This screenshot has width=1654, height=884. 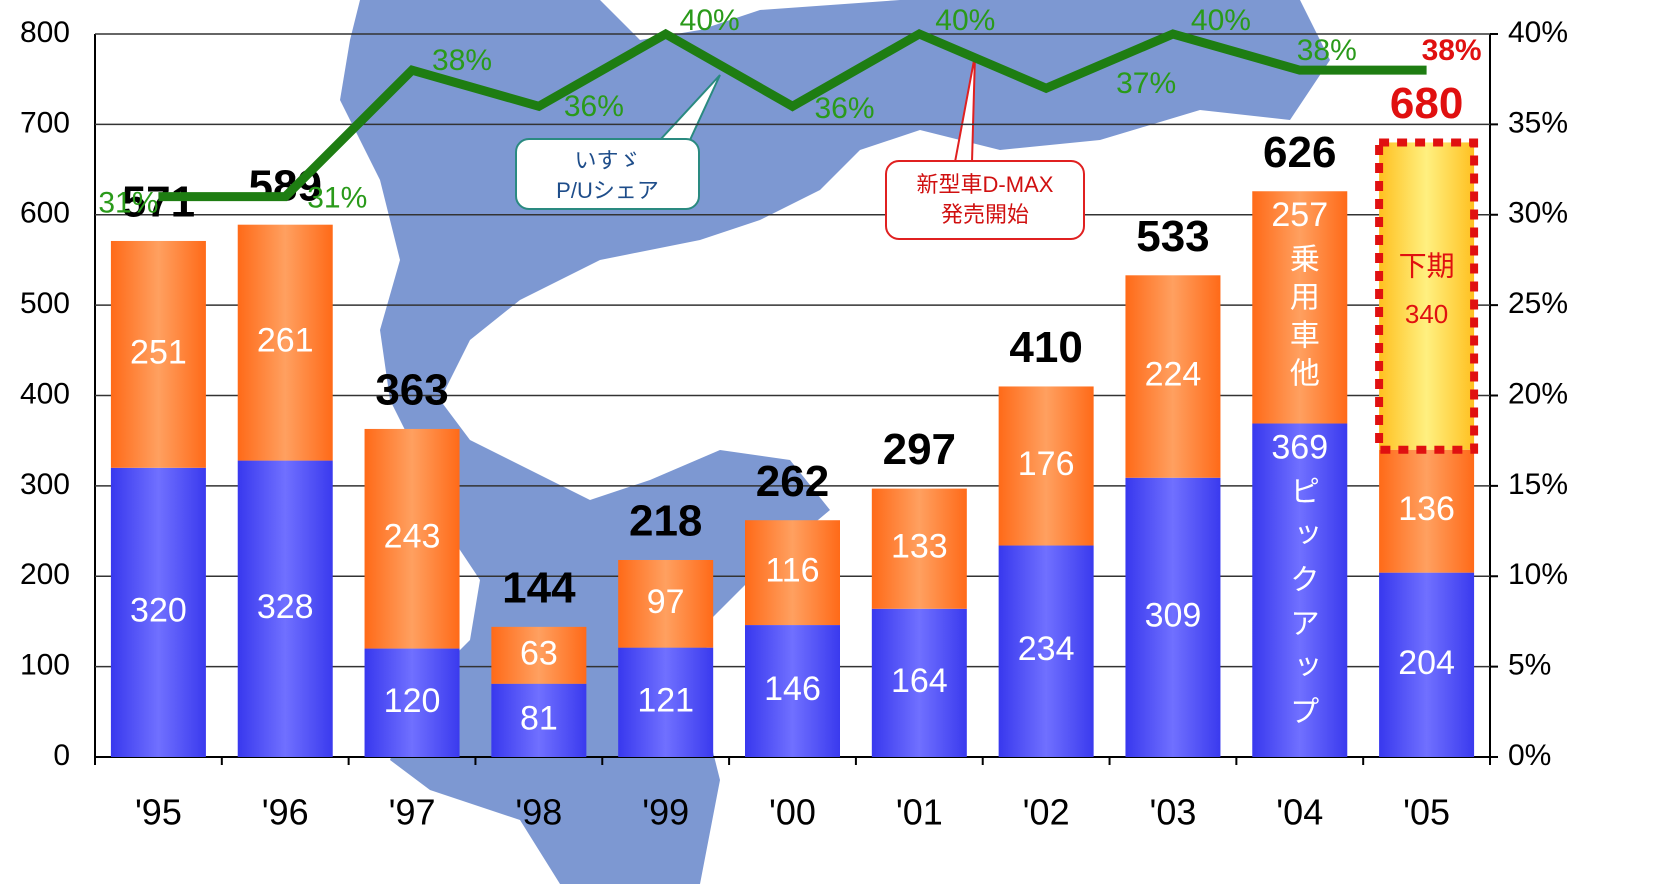 What do you see at coordinates (45, 213) in the screenshot?
I see `y-tick-label: 600` at bounding box center [45, 213].